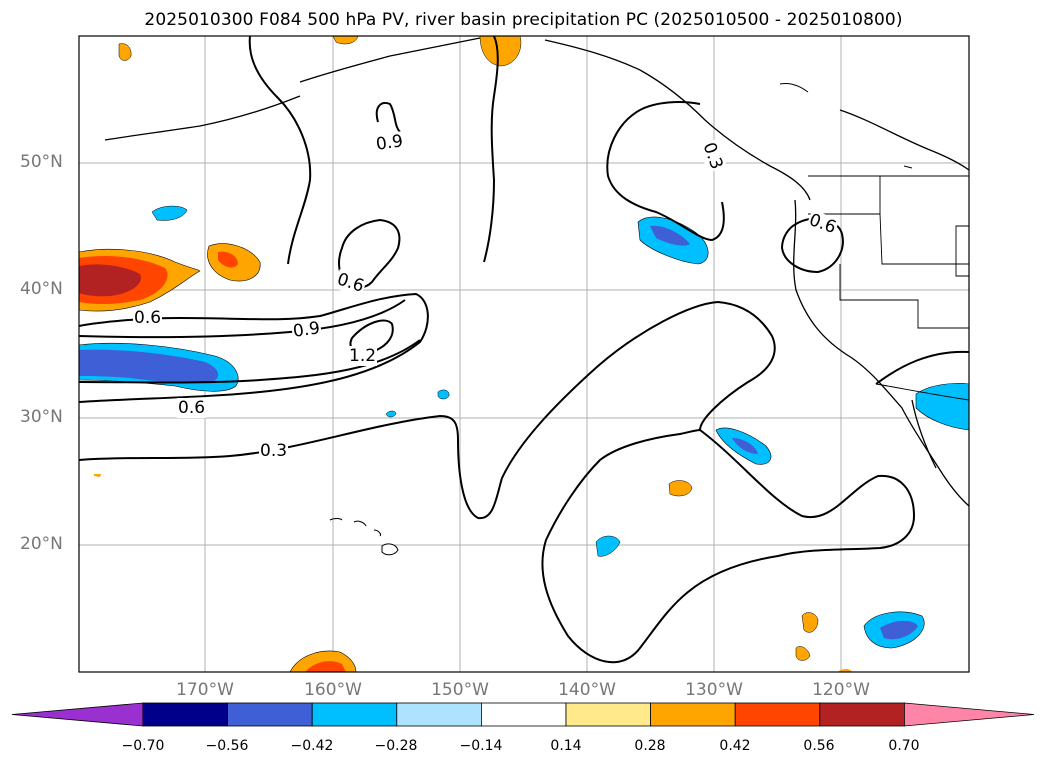  Describe the element at coordinates (41, 162) in the screenshot. I see `lat-label-50n: 50°N` at that location.